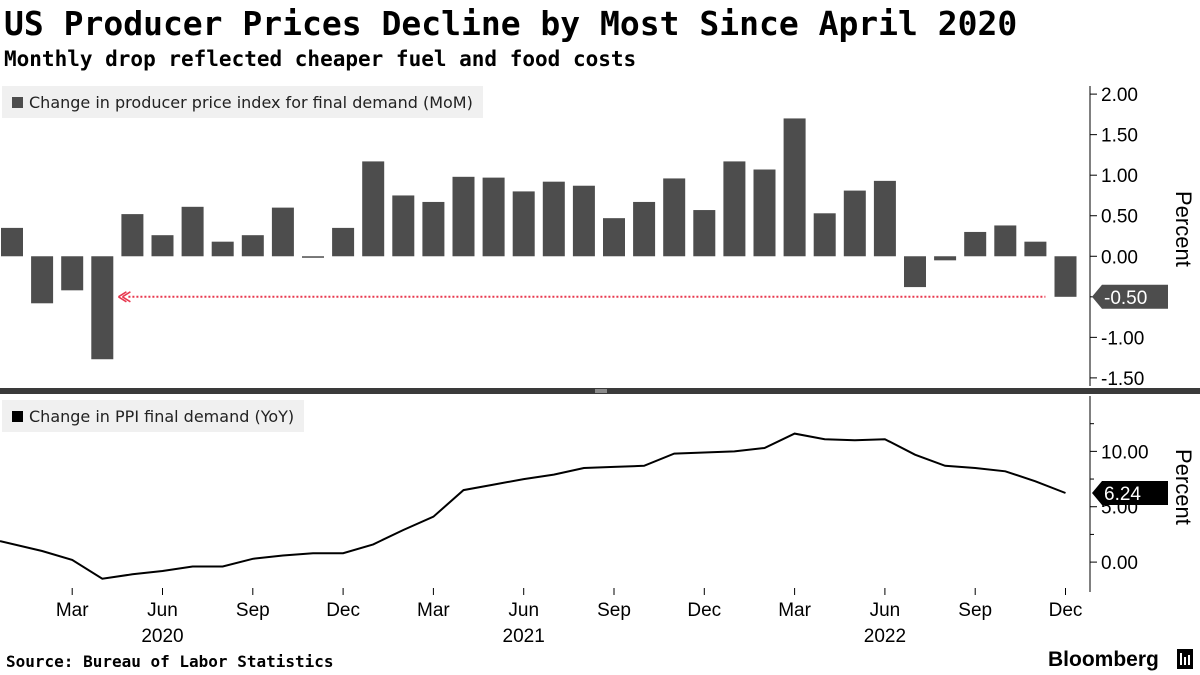 This screenshot has width=1200, height=675. I want to click on top-y-tick-label: 0.00, so click(1119, 257).